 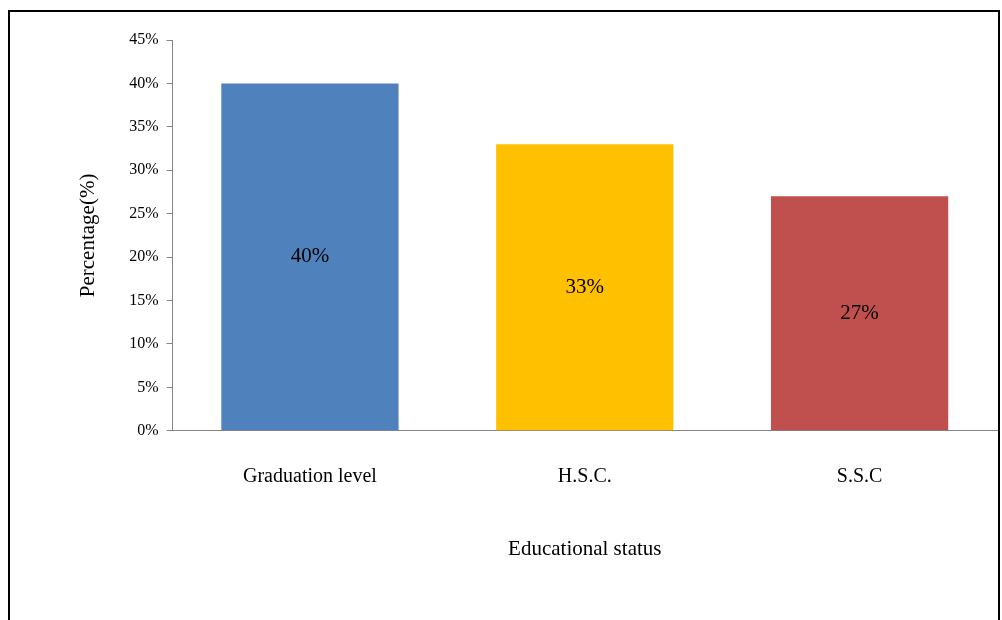 What do you see at coordinates (585, 547) in the screenshot?
I see `x-axis-title: Educational status` at bounding box center [585, 547].